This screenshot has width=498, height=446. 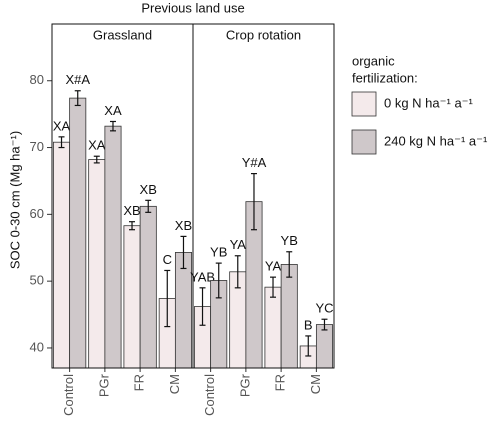 I want to click on legend-title: fertilization:, so click(x=385, y=77).